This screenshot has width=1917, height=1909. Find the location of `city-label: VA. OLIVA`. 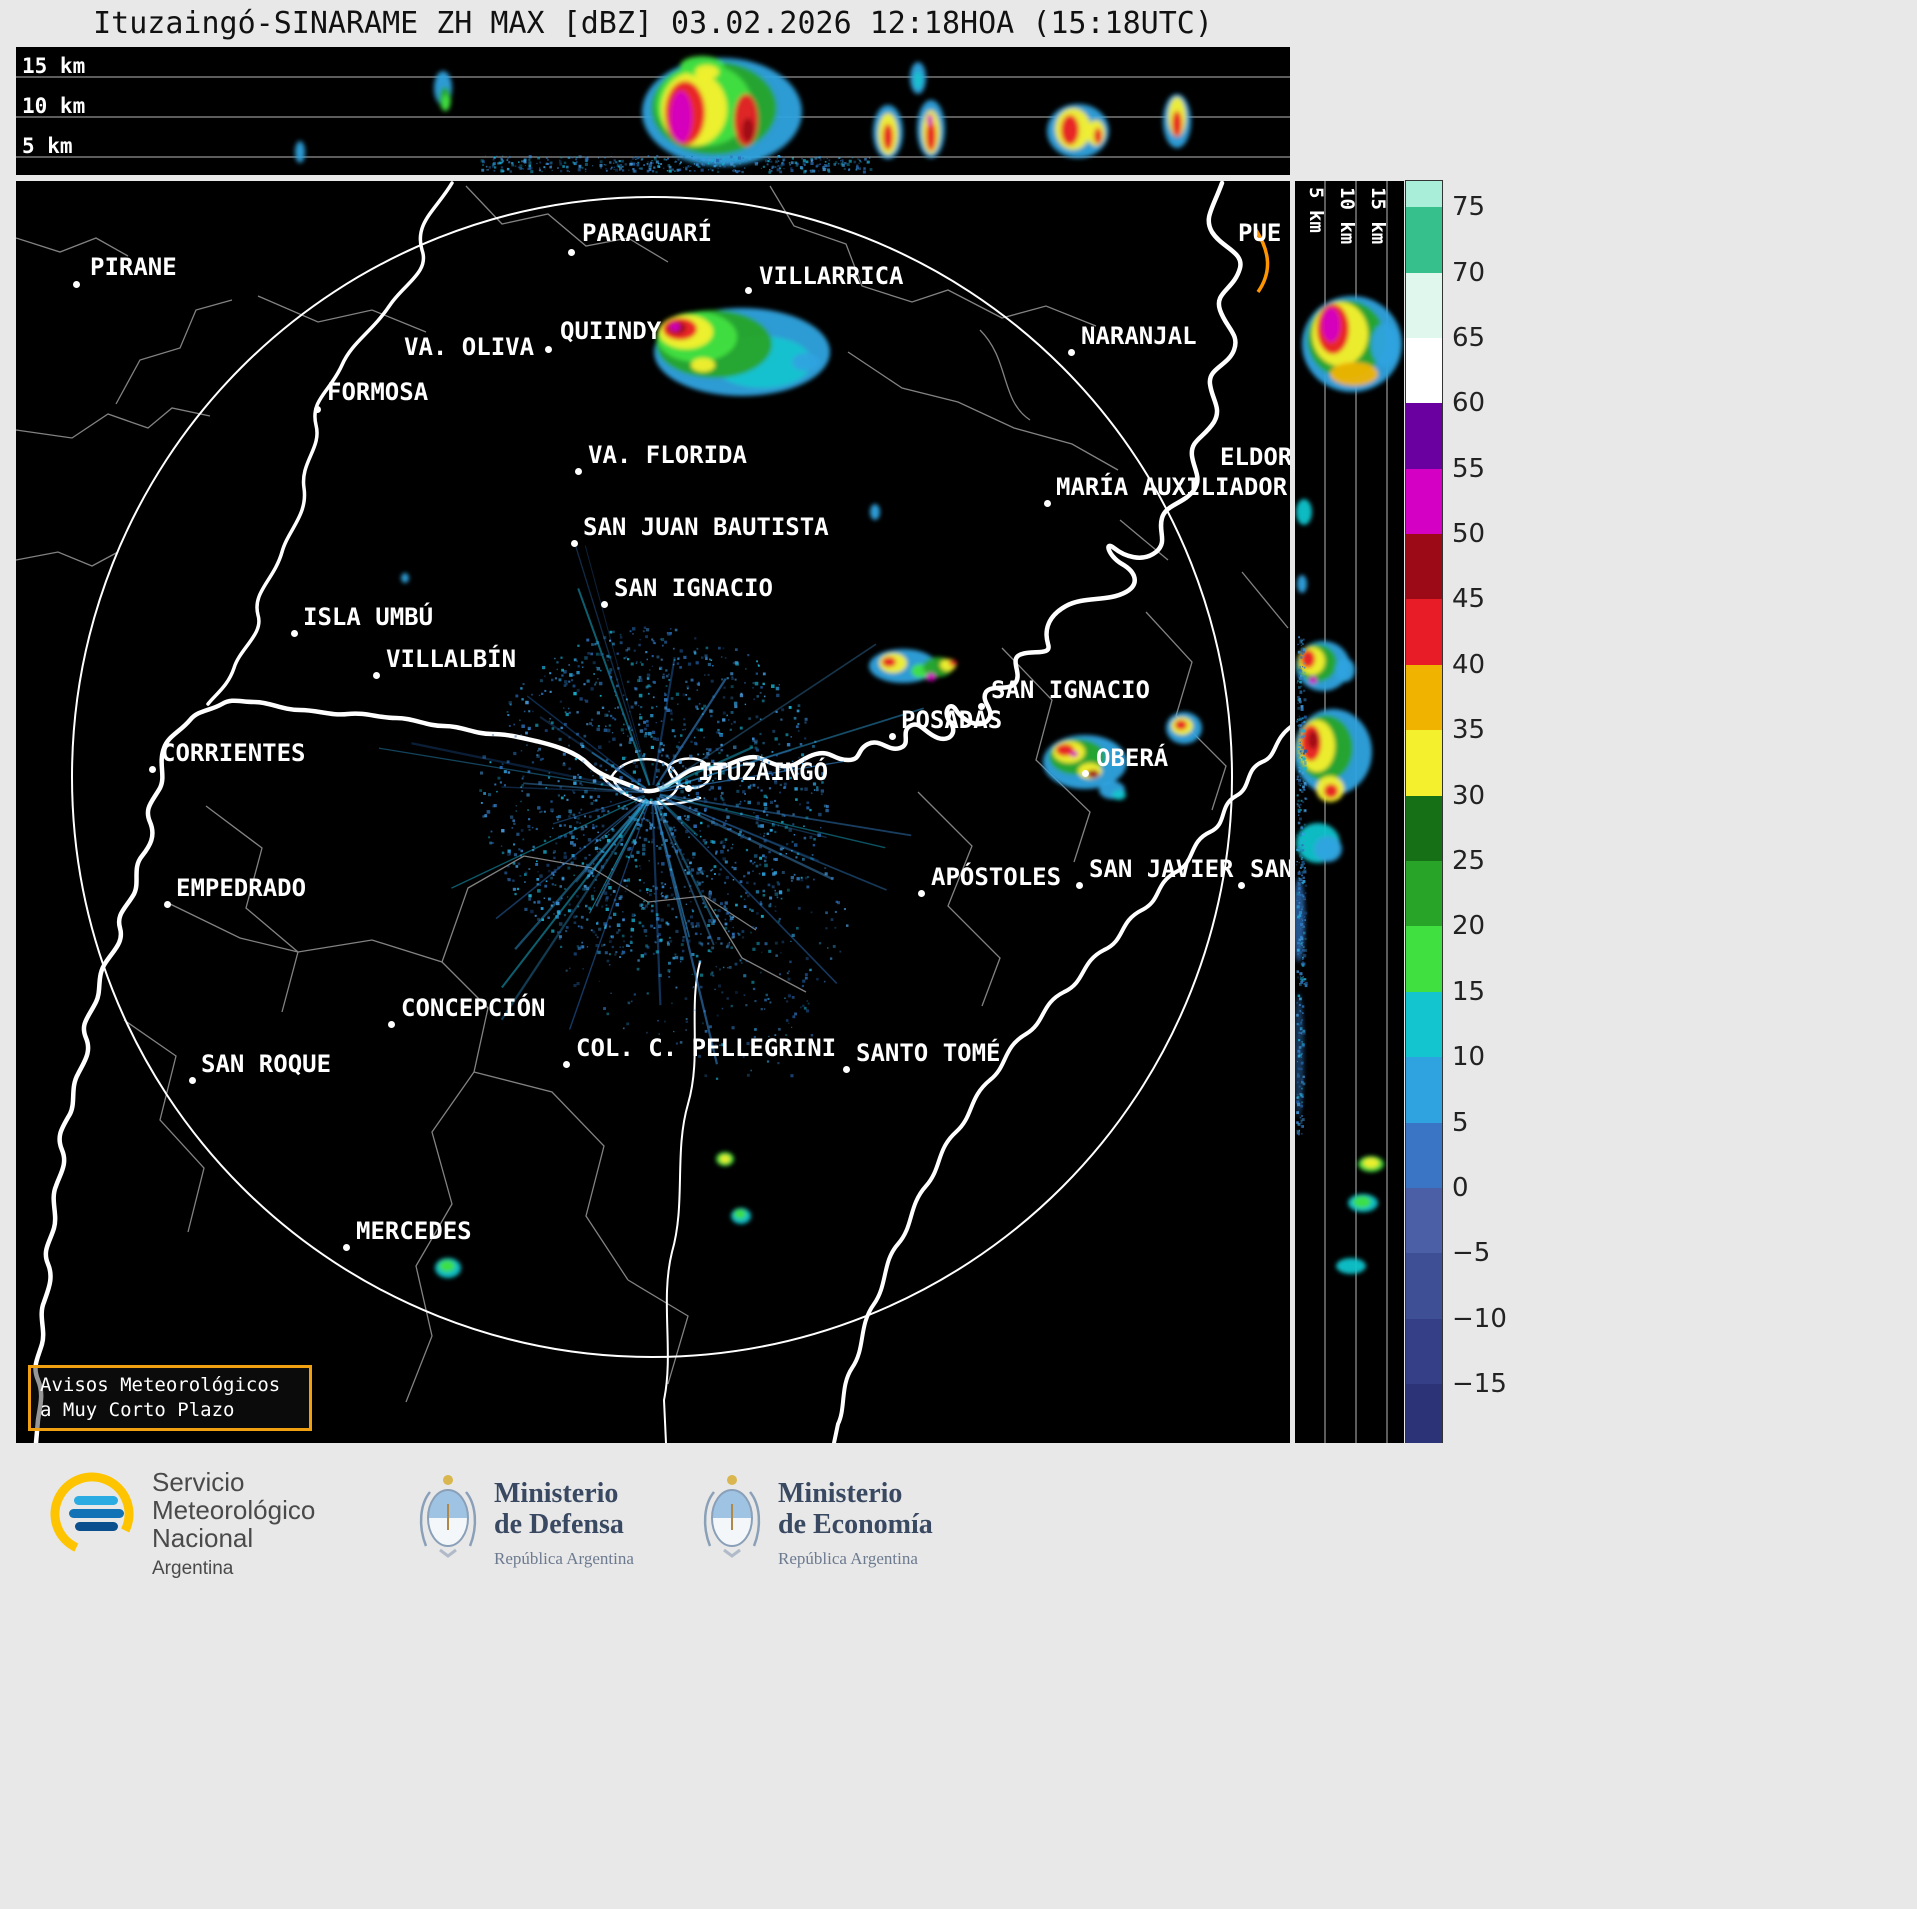

city-label: VA. OLIVA is located at coordinates (469, 347).